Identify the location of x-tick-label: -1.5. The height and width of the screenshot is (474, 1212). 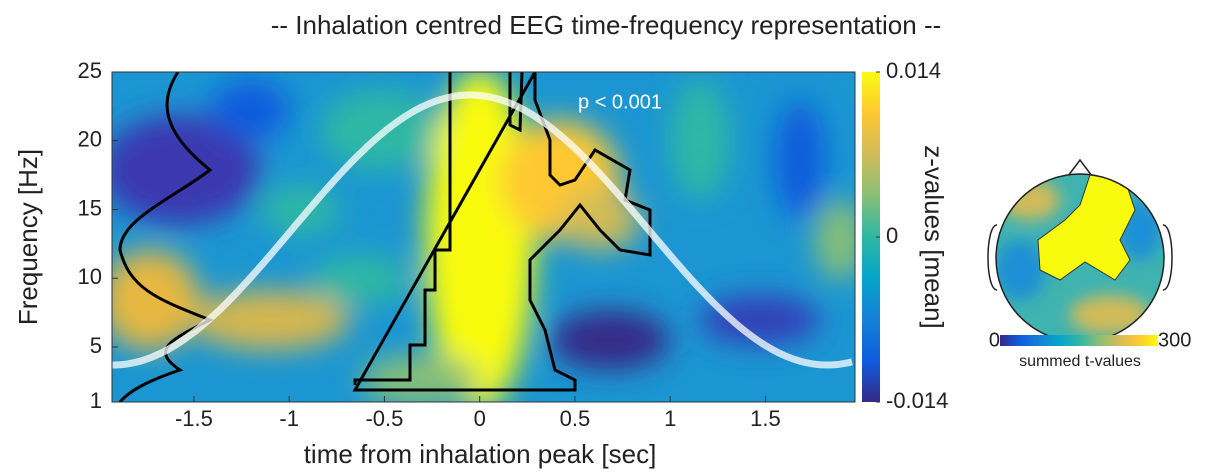
(194, 418).